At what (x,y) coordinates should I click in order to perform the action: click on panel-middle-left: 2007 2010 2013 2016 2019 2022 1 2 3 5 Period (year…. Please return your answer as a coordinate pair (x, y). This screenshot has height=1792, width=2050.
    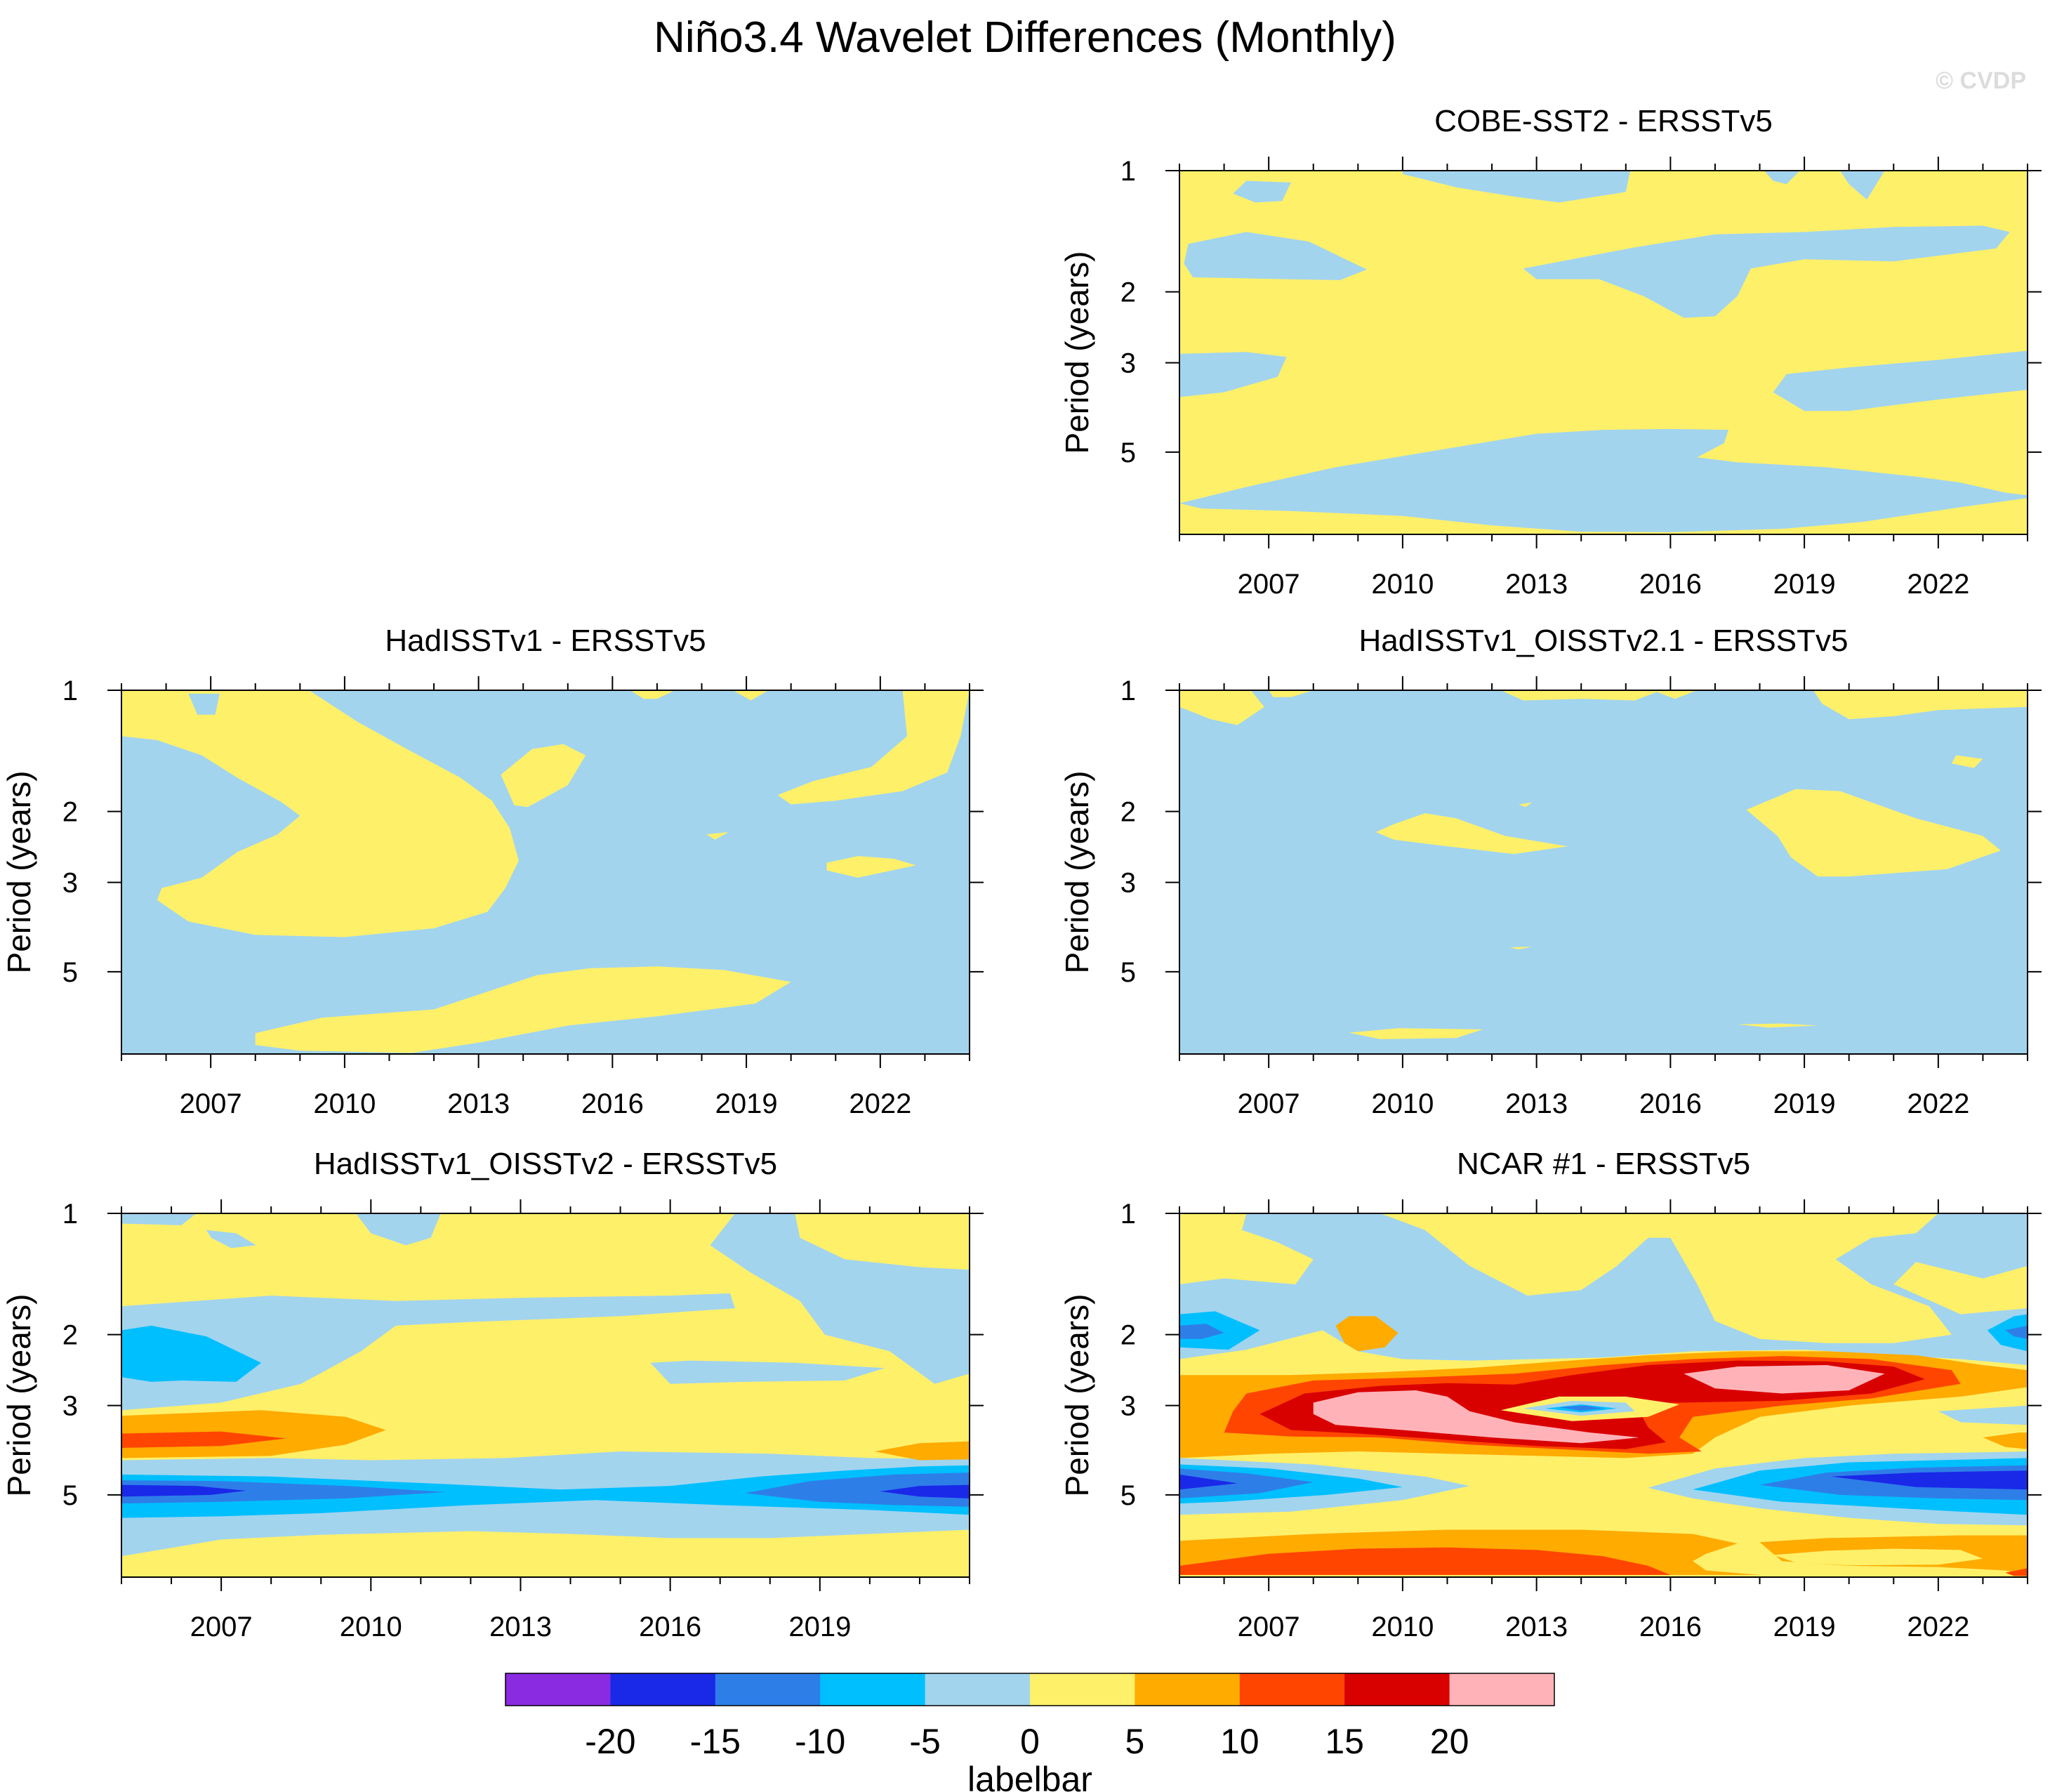
    Looking at the image, I should click on (492, 871).